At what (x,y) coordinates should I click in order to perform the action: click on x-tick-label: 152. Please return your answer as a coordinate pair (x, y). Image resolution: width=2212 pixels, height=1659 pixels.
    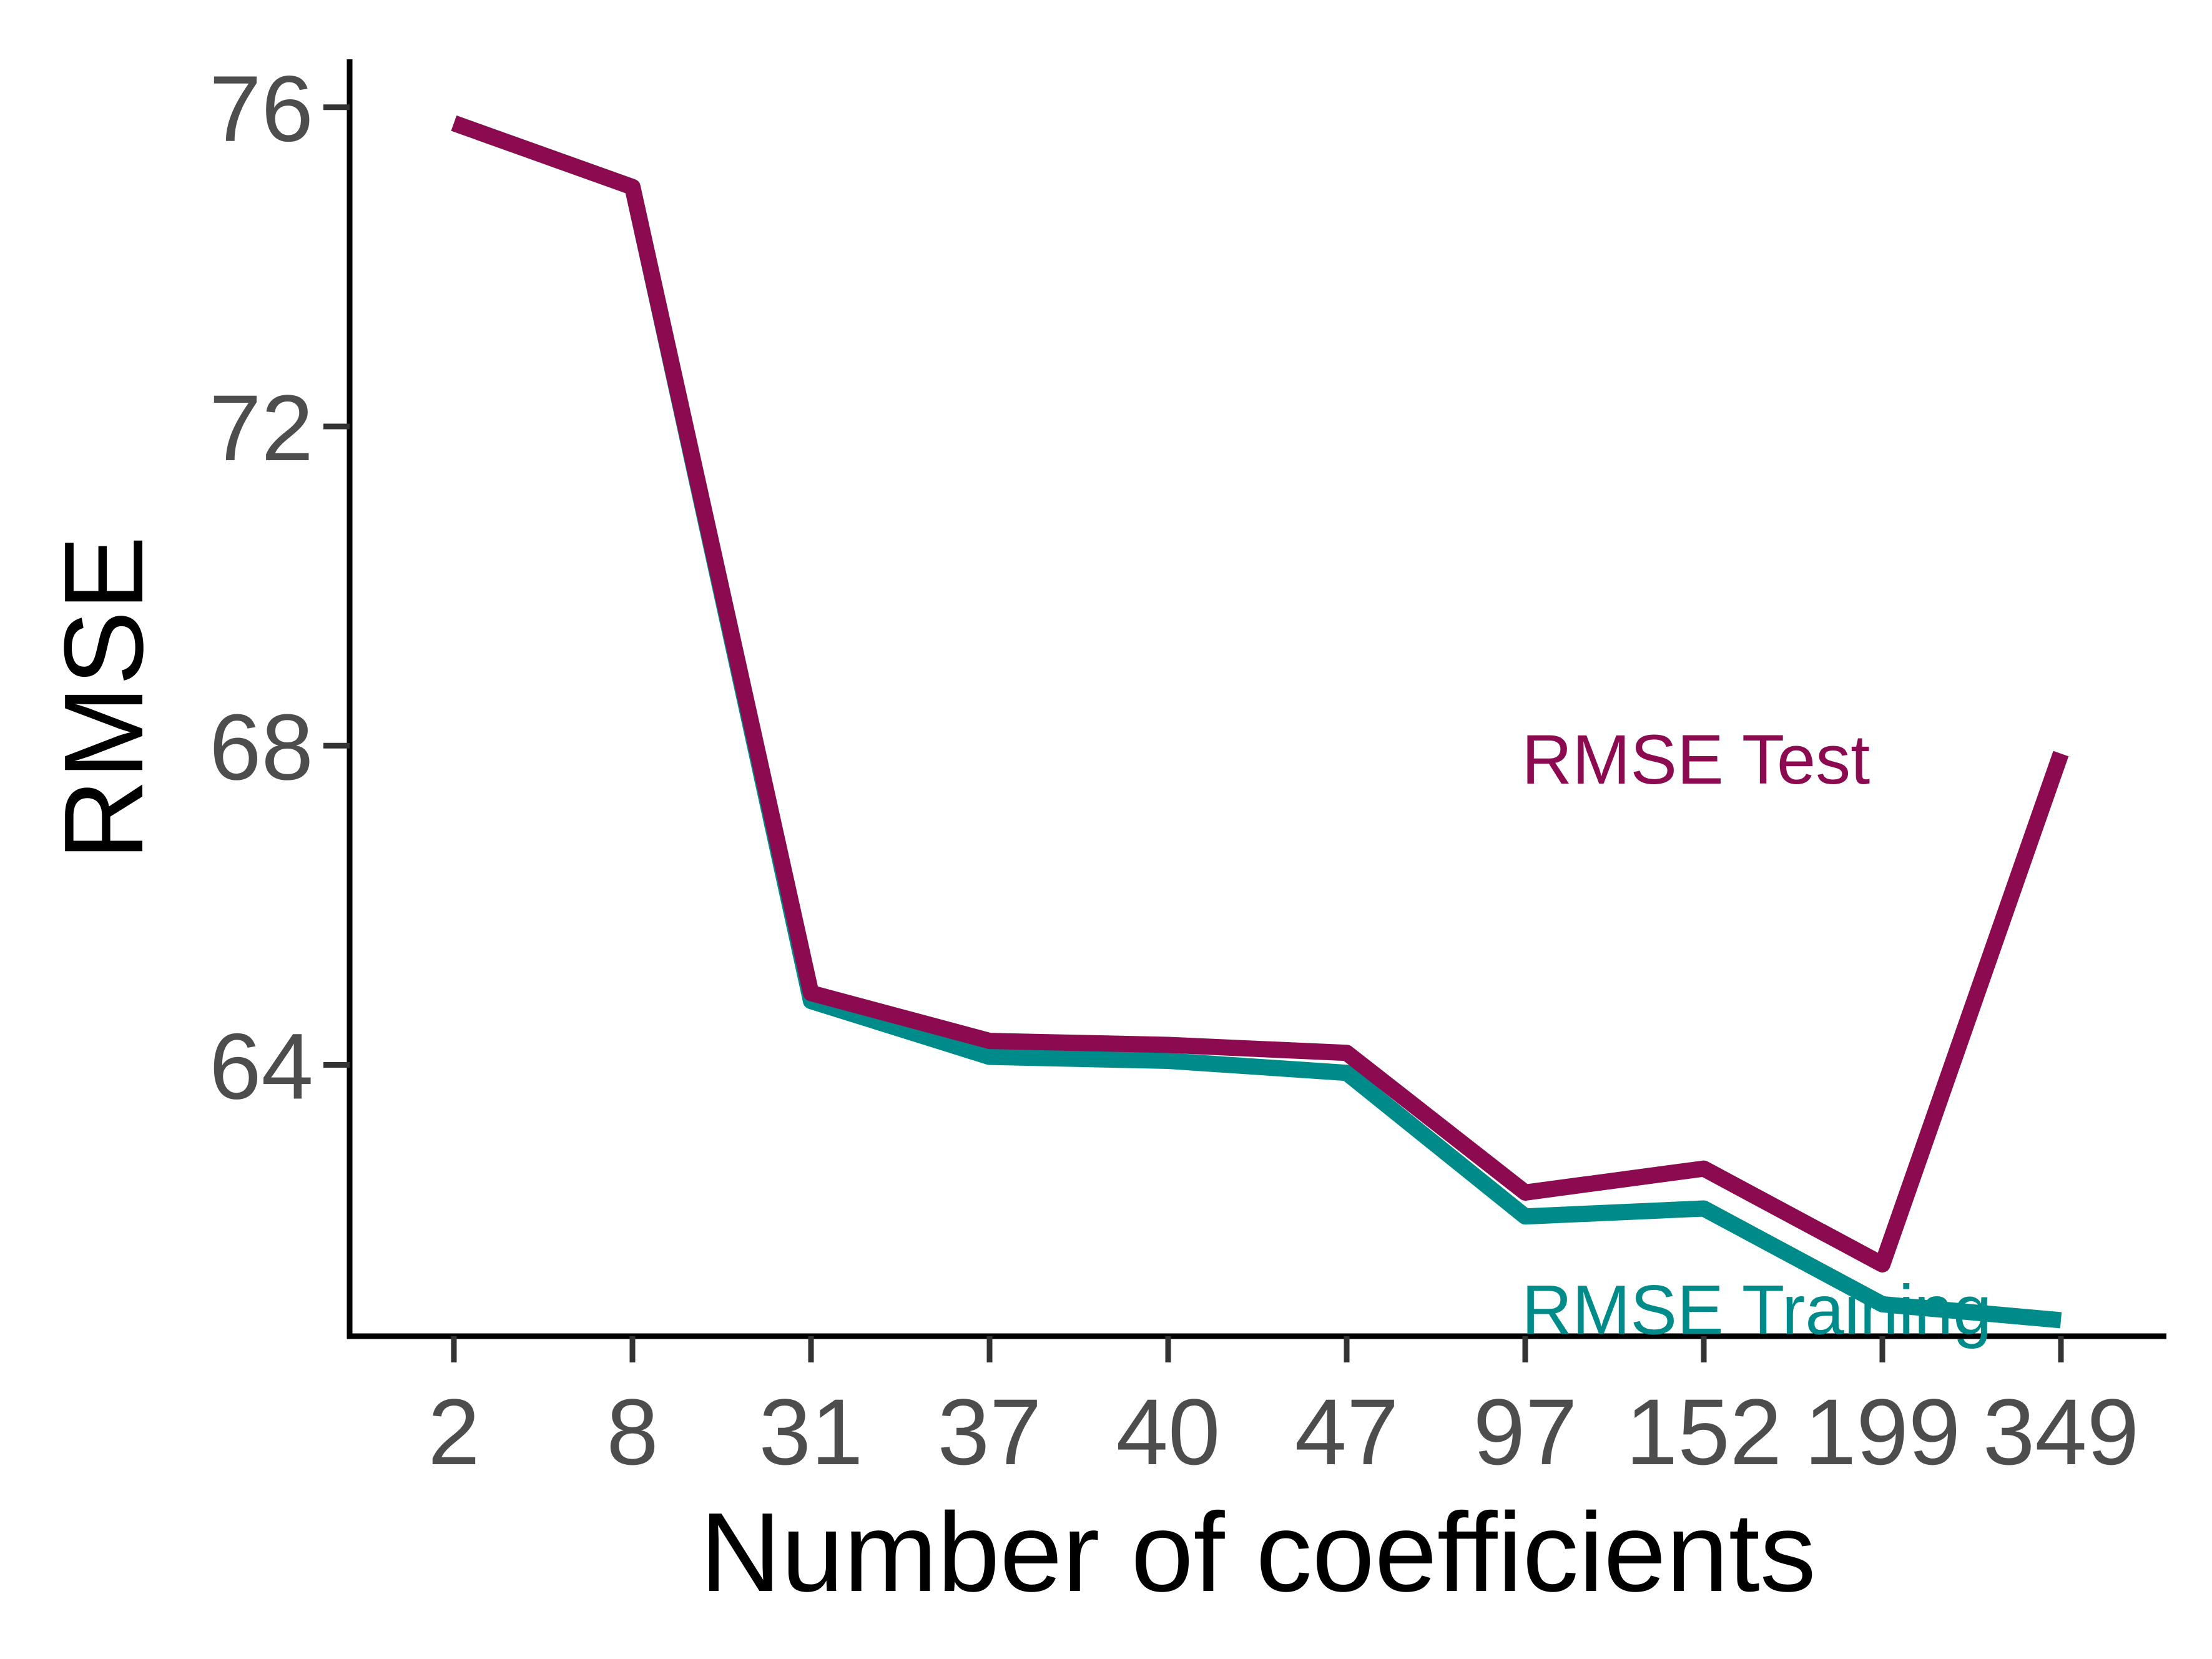
    Looking at the image, I should click on (1704, 1431).